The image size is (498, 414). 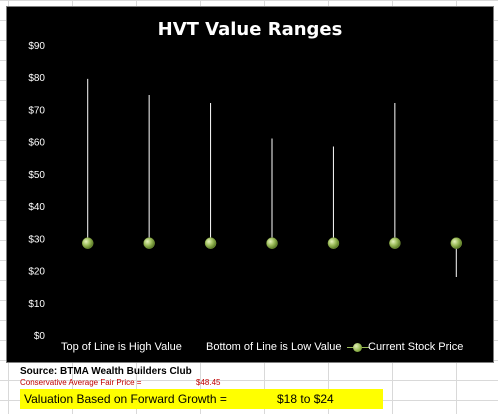 I want to click on y-tick-label: $80, so click(x=36, y=78).